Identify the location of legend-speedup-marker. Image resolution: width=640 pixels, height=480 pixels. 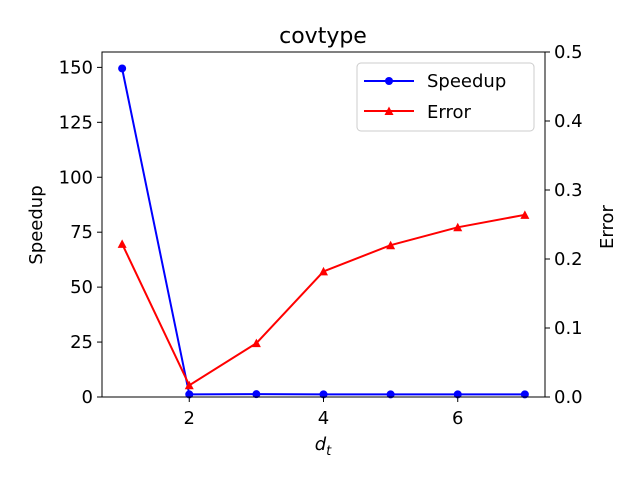
(389, 81).